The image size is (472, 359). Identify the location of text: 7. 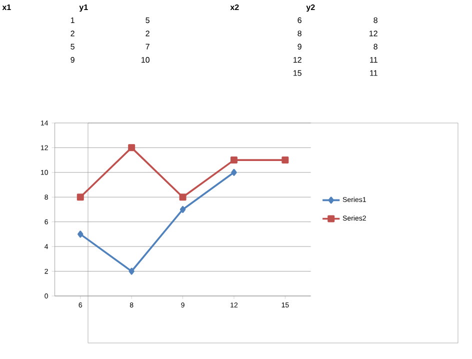
(148, 47).